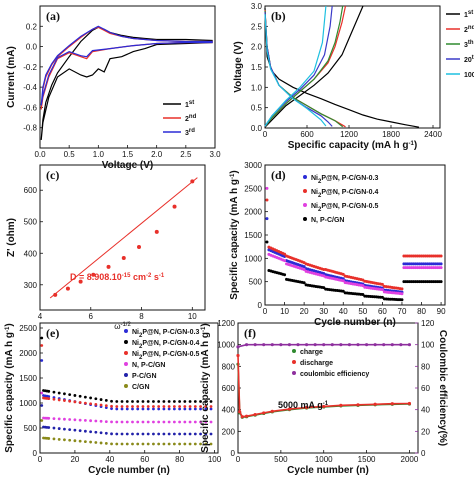  What do you see at coordinates (253, 165) in the screenshot?
I see `y-tick-label: 3000` at bounding box center [253, 165].